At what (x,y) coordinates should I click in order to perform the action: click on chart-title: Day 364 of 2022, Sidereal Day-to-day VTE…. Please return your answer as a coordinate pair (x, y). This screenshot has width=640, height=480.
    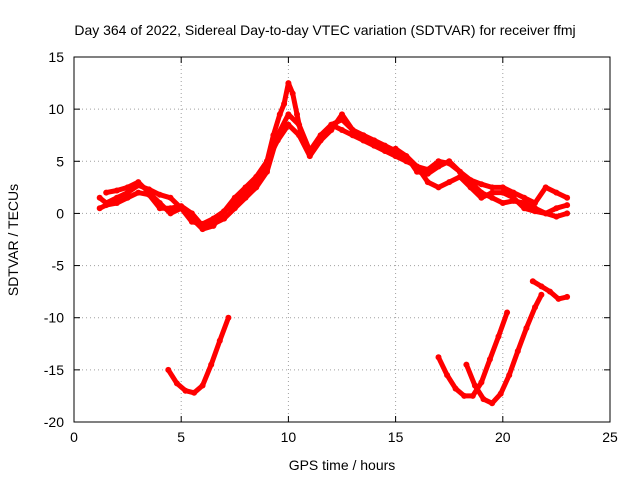
    Looking at the image, I should click on (324, 30).